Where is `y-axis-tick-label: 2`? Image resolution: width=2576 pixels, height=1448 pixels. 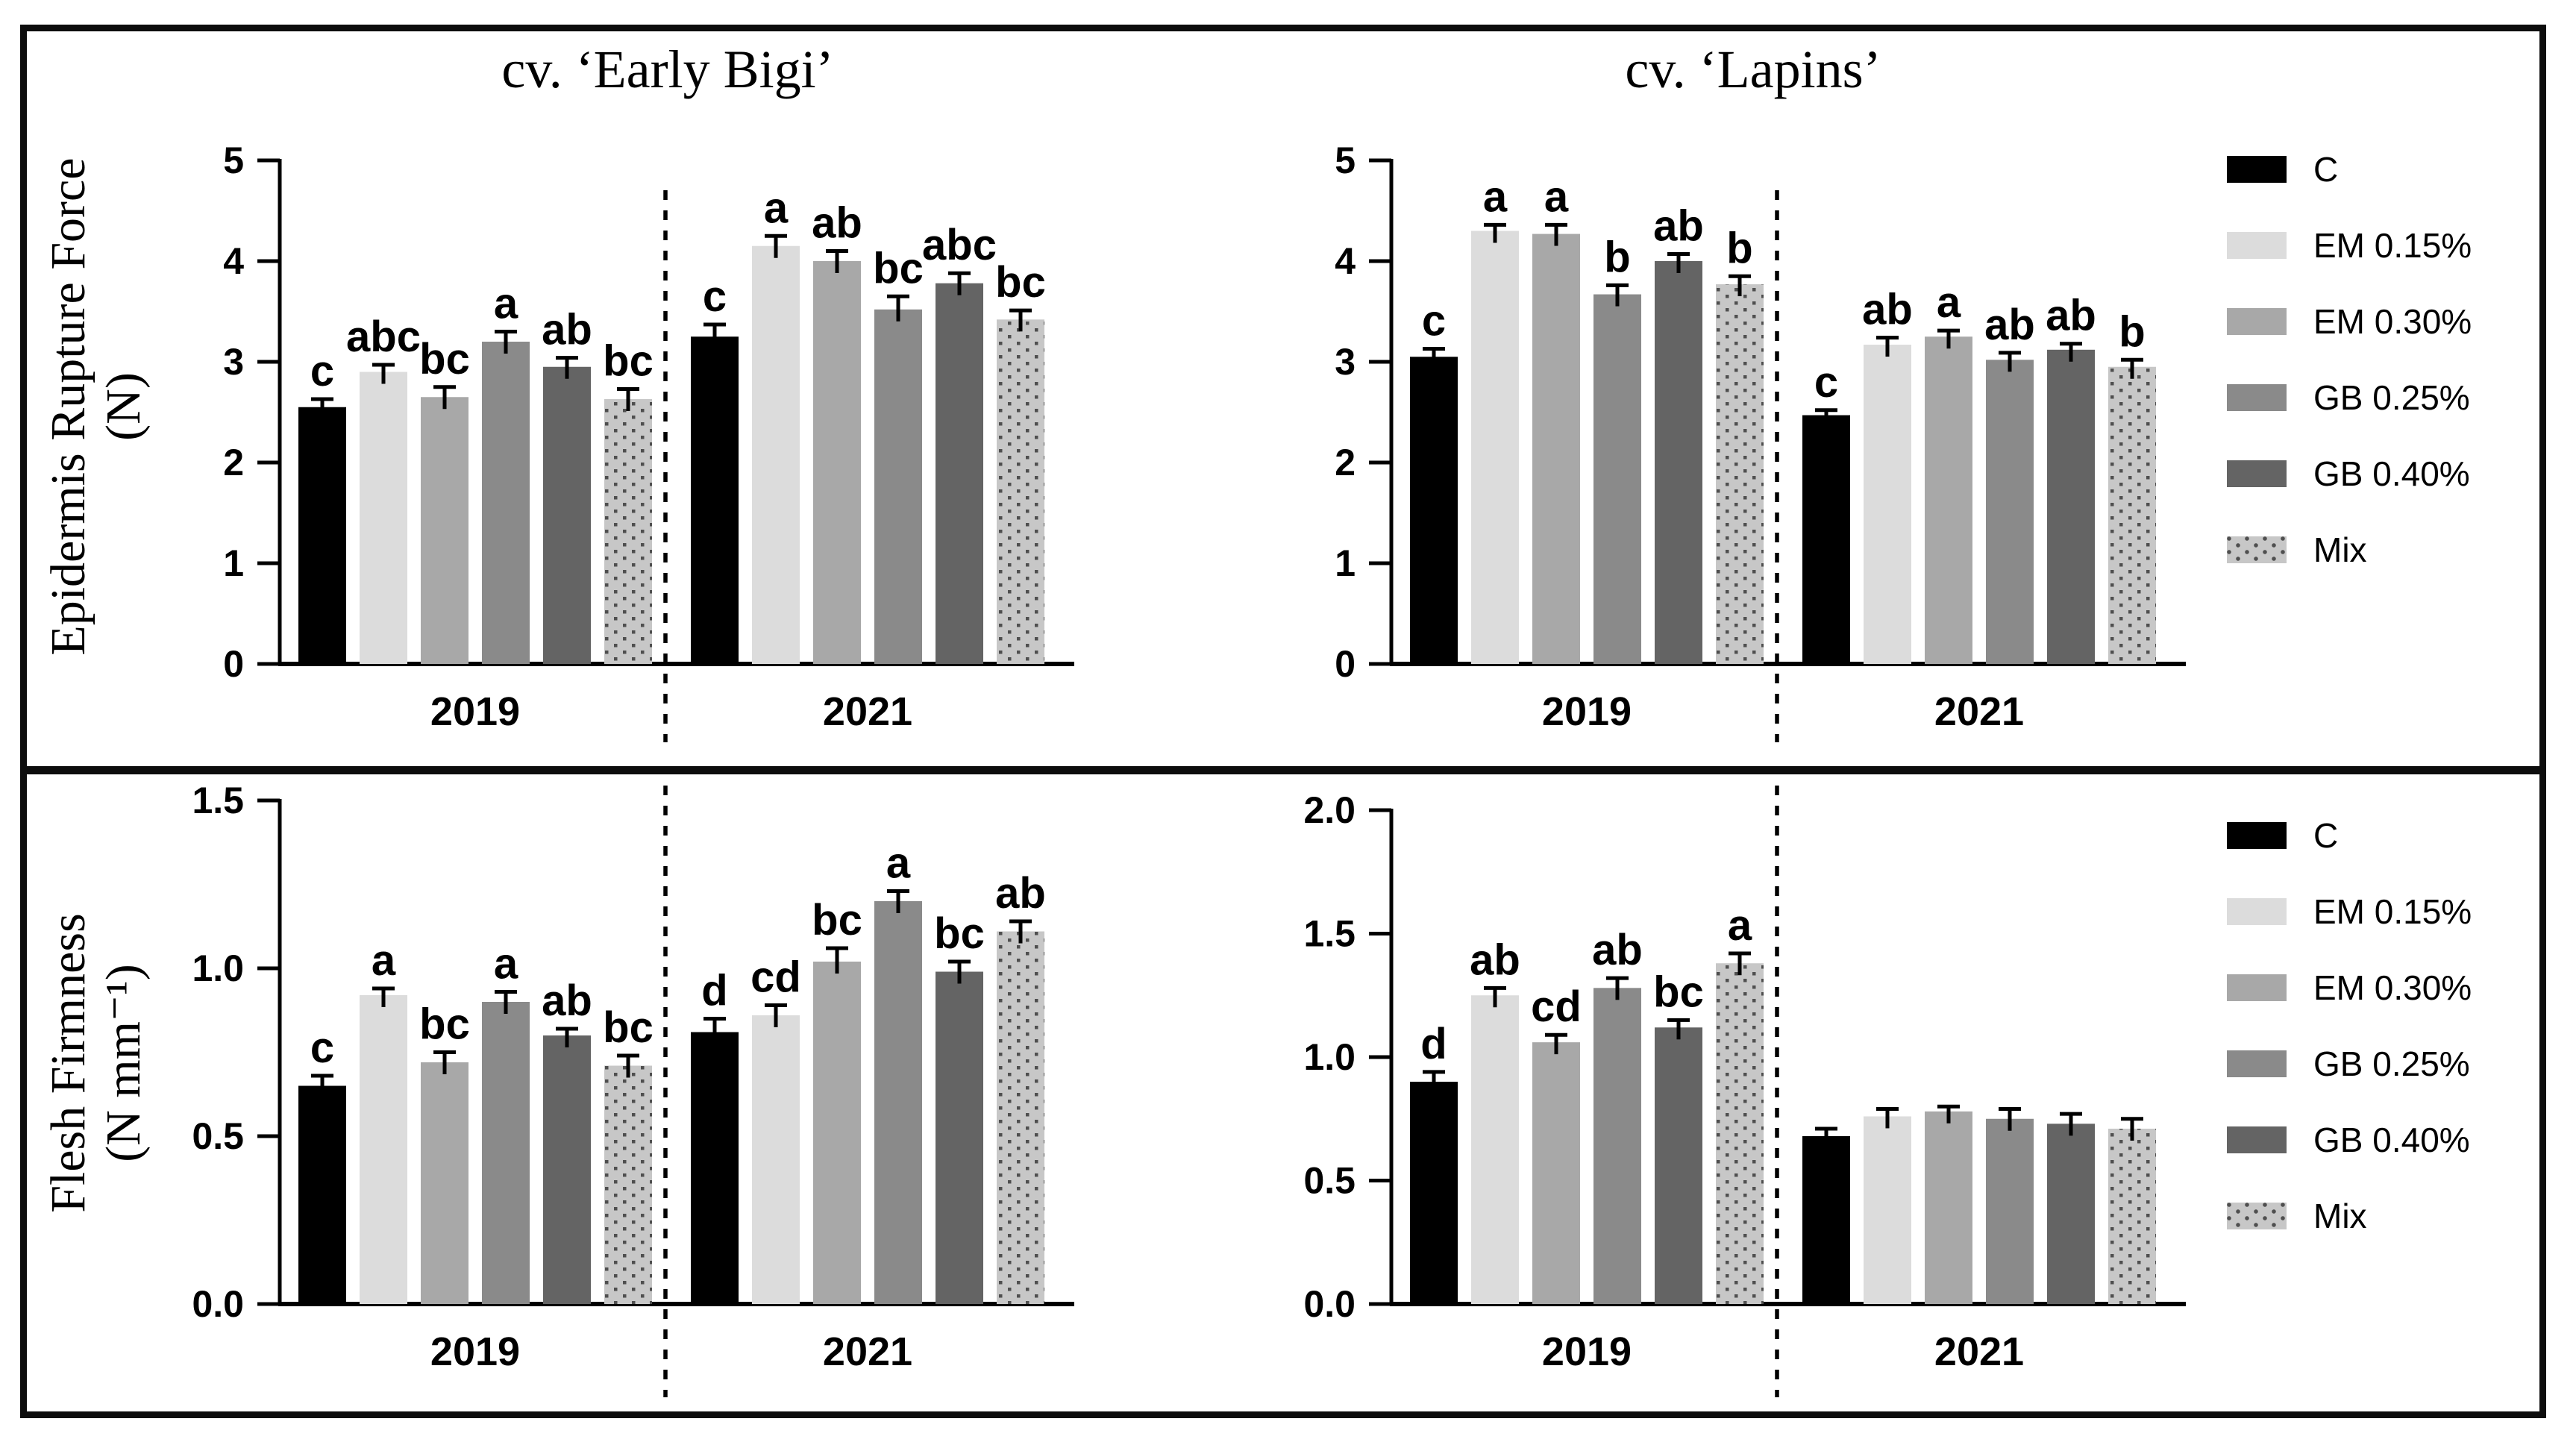
y-axis-tick-label: 2 is located at coordinates (1345, 462).